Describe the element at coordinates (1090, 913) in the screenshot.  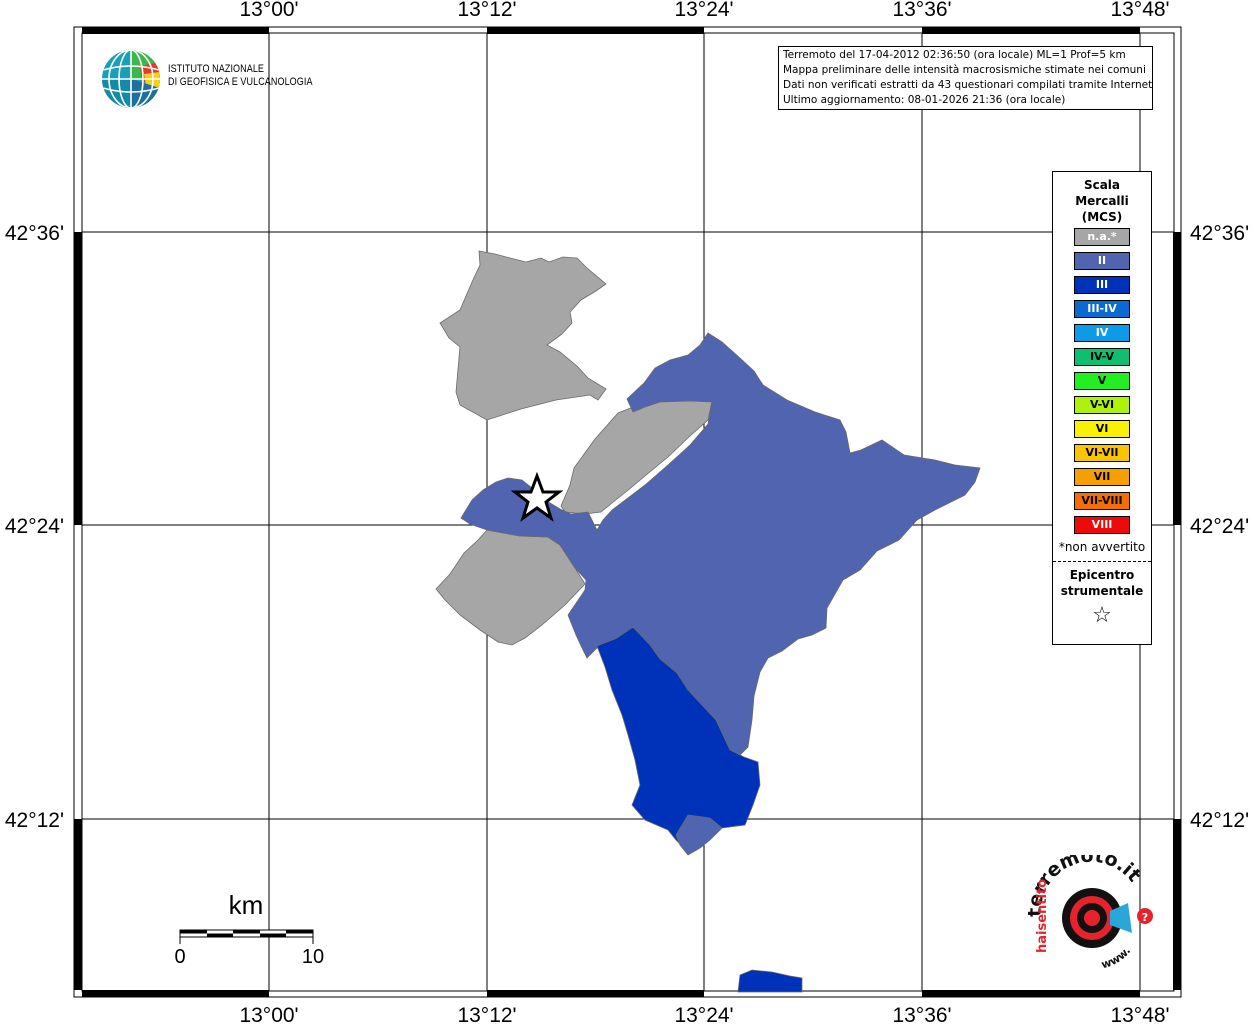
I see `haisentito-logo: ? terremoto.it haisentito www.` at that location.